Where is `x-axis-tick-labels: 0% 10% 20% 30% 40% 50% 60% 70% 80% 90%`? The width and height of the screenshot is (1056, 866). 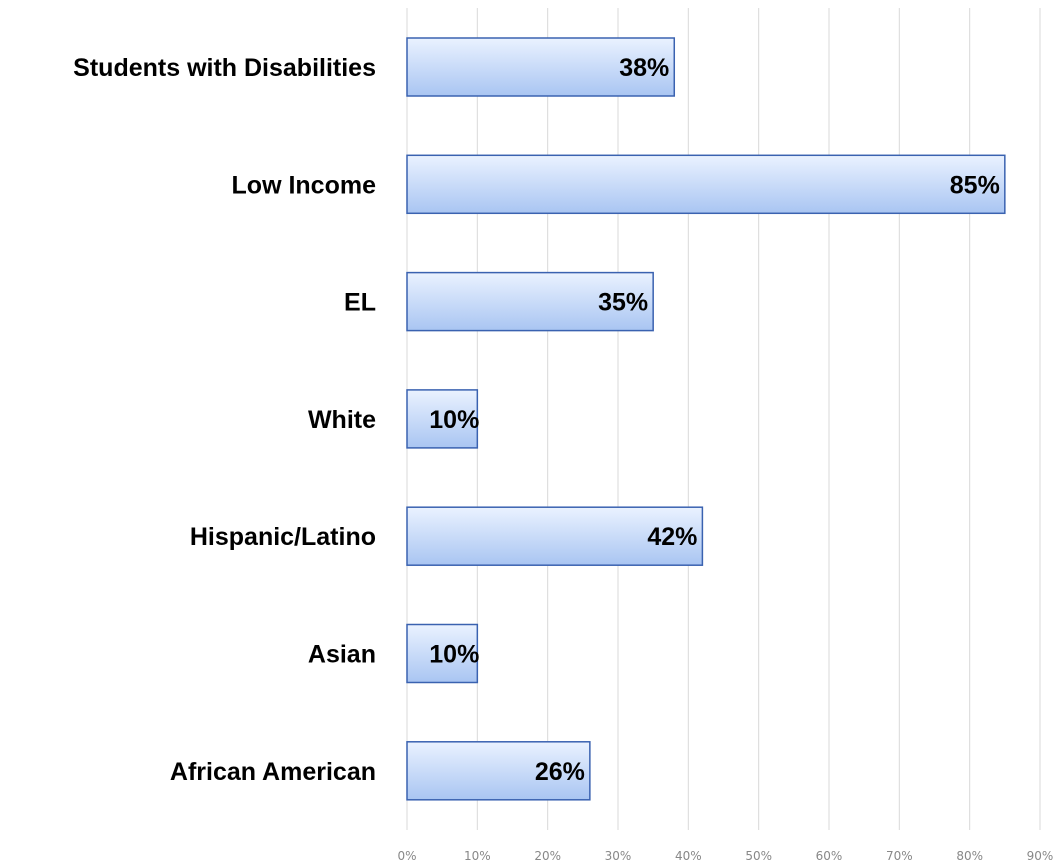 x-axis-tick-labels: 0% 10% 20% 30% 40% 50% 60% 70% 80% 90% is located at coordinates (725, 856).